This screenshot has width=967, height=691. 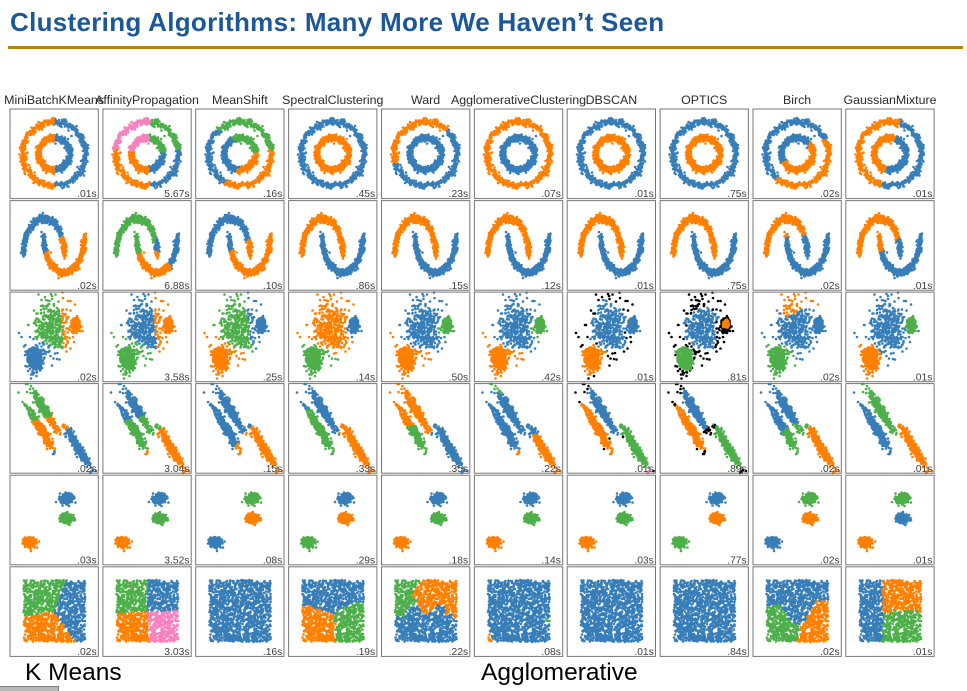 I want to click on svg-text: 6.88s, so click(x=176, y=286).